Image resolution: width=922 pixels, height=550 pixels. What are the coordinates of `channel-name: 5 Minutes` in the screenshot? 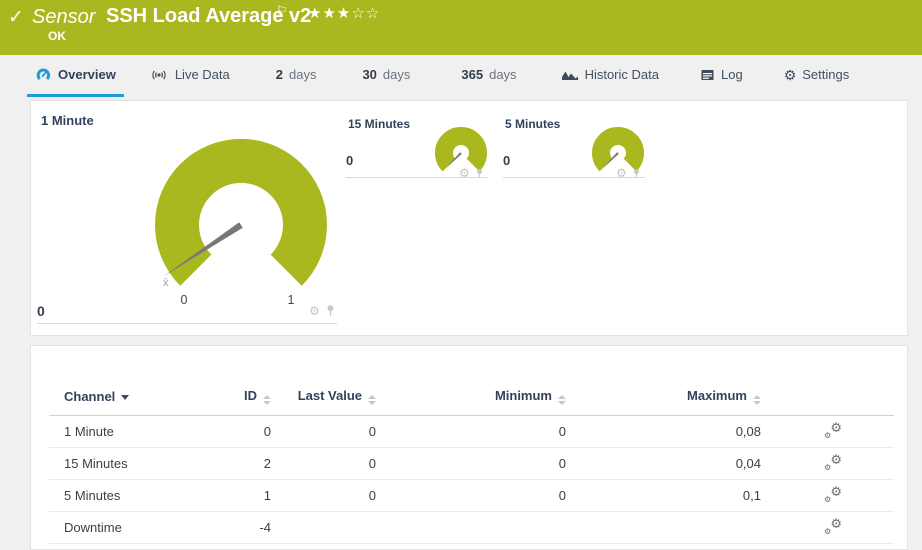 It's located at (140, 495).